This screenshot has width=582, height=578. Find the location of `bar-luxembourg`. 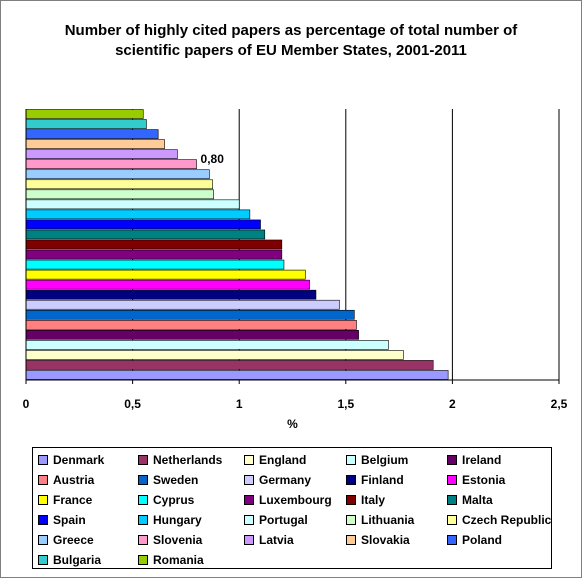

bar-luxembourg is located at coordinates (154, 254).